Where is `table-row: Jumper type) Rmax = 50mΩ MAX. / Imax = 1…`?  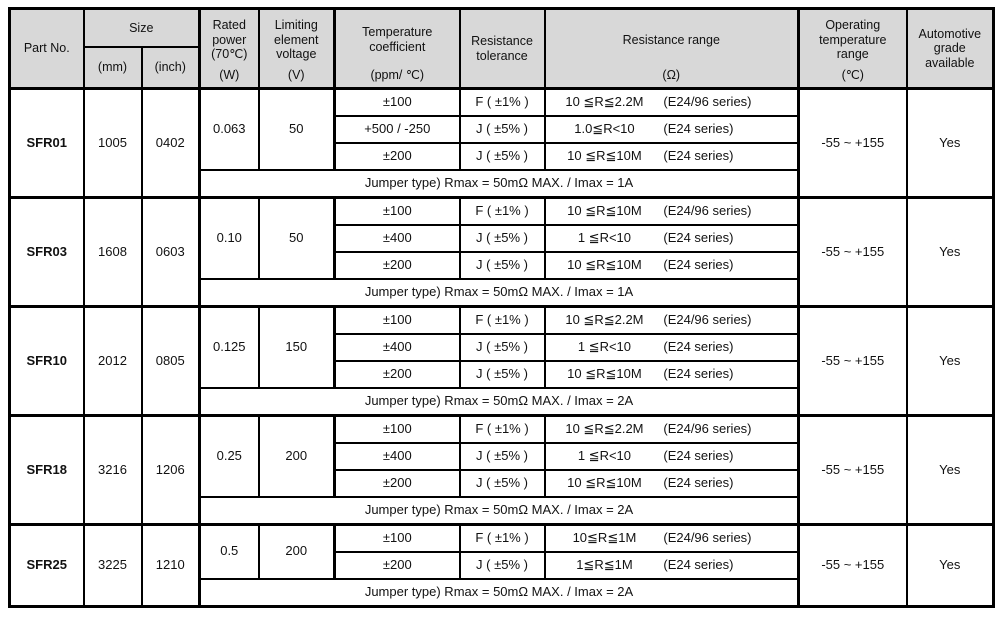 table-row: Jumper type) Rmax = 50mΩ MAX. / Imax = 1… is located at coordinates (502, 292).